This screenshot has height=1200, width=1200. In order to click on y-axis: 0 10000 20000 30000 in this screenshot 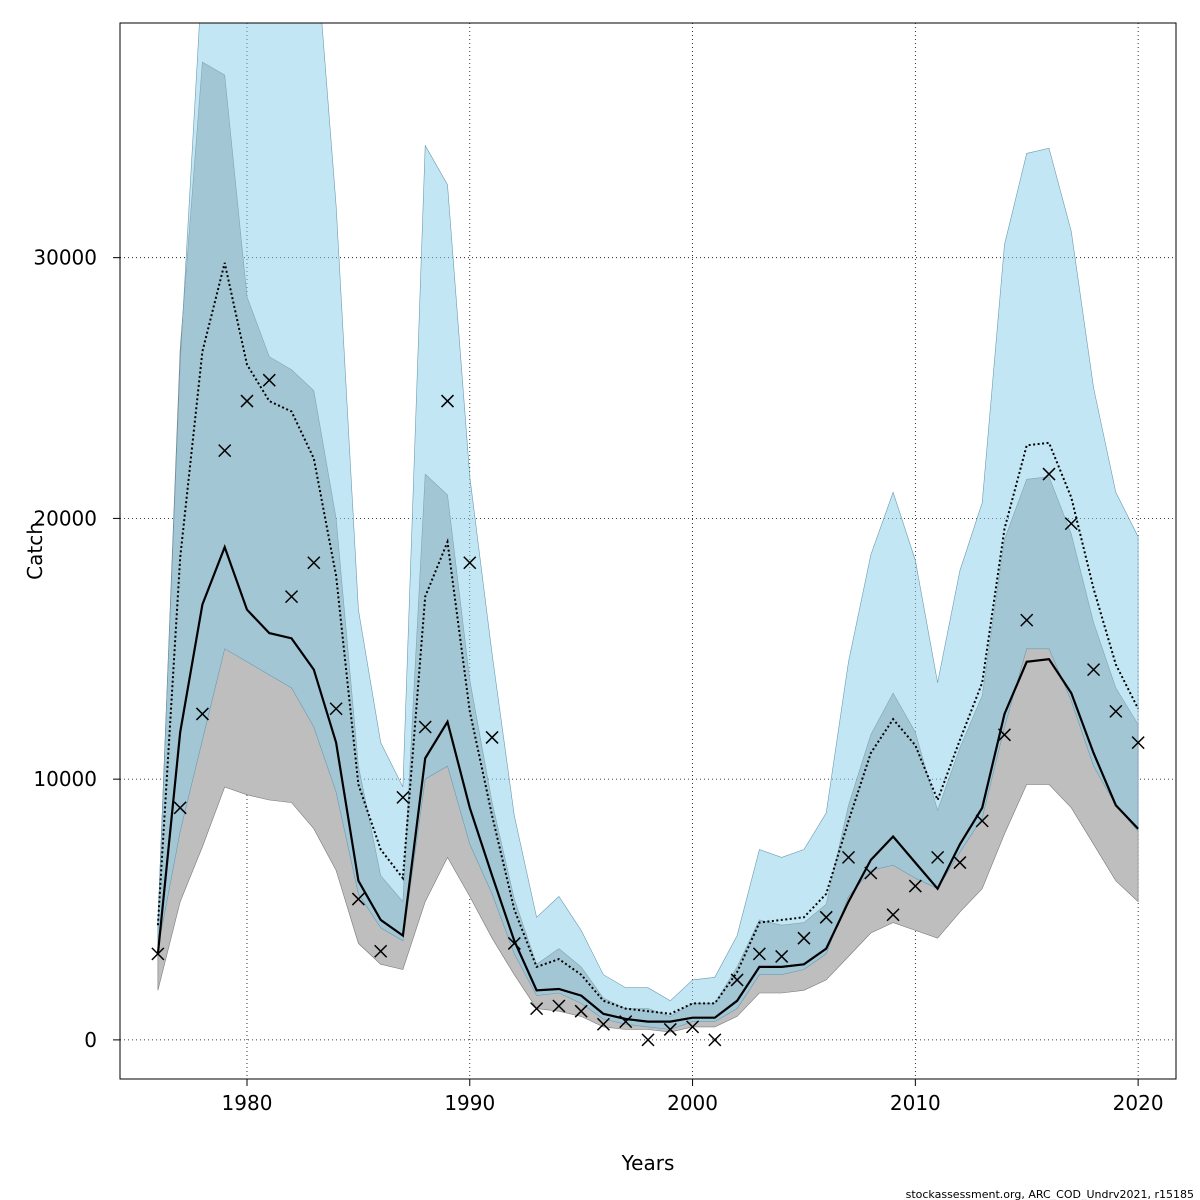, I will do `click(76, 649)`.